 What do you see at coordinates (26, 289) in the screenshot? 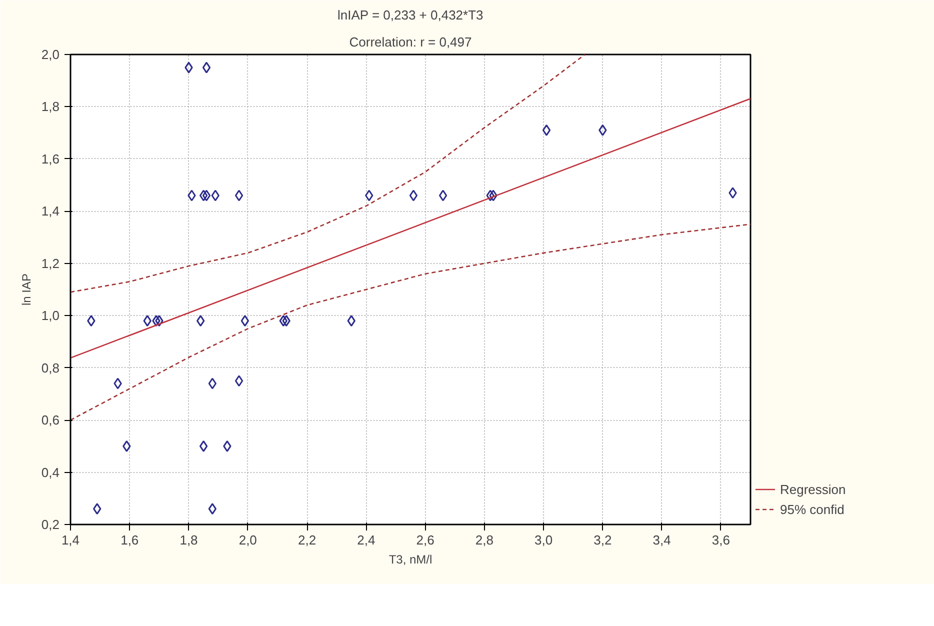
I see `y-axis-title: ln IAP` at bounding box center [26, 289].